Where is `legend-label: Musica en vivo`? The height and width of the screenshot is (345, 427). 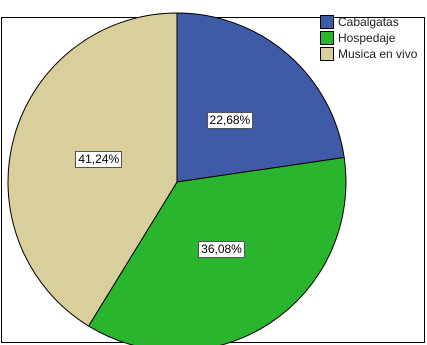
legend-label: Musica en vivo is located at coordinates (378, 54).